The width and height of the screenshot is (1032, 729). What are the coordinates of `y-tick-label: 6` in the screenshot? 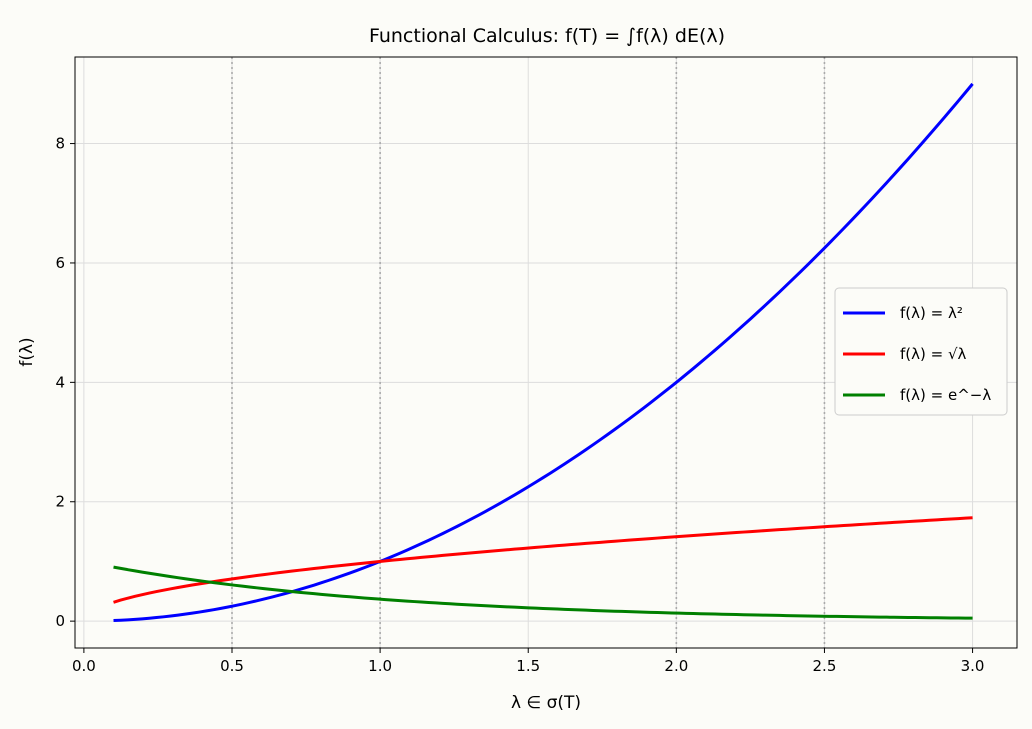 It's located at (60, 263).